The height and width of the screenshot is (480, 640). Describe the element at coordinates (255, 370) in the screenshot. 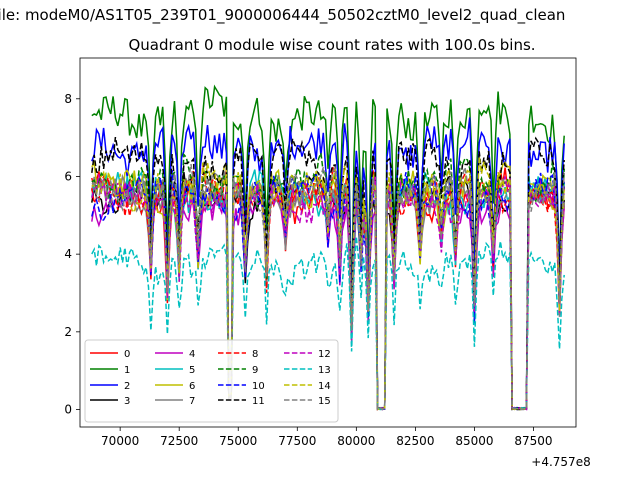

I see `legend-label-9: 9` at that location.